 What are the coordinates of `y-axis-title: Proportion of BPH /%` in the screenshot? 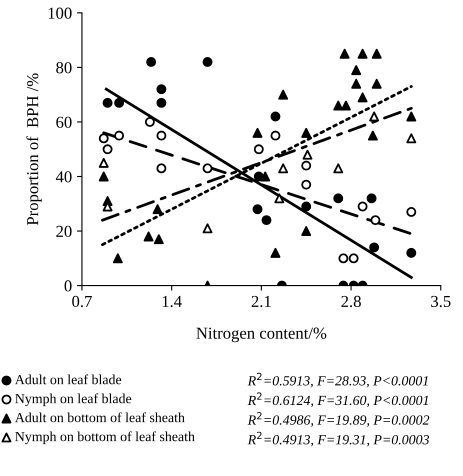 It's located at (34, 149).